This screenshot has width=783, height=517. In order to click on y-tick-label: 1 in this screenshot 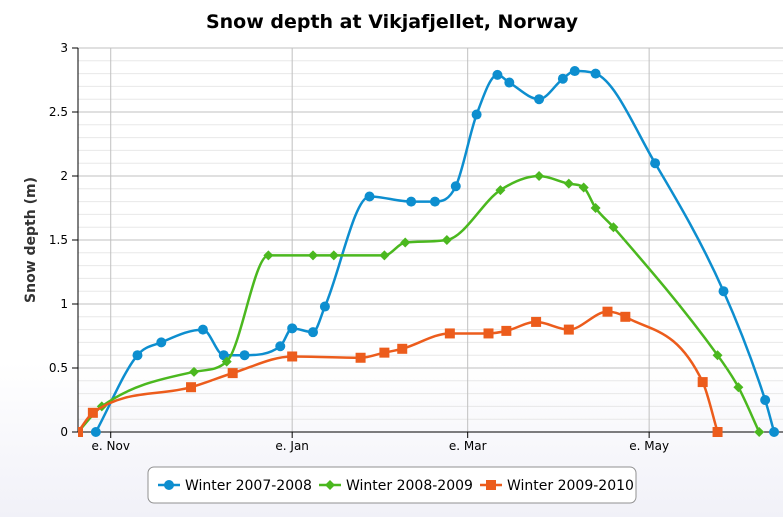, I will do `click(64, 304)`.